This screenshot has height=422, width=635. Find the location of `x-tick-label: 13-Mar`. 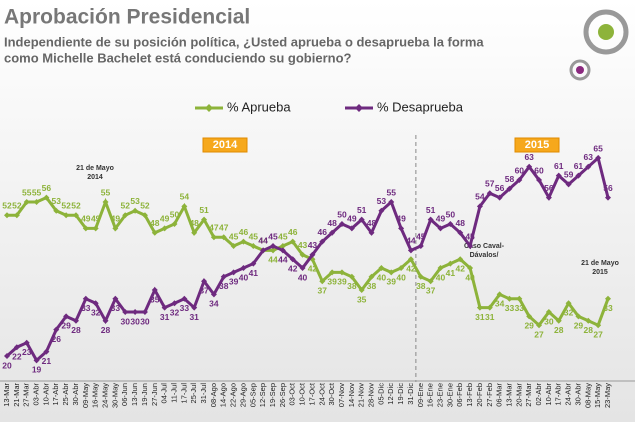

x-tick-label: 13-Mar is located at coordinates (6, 395).